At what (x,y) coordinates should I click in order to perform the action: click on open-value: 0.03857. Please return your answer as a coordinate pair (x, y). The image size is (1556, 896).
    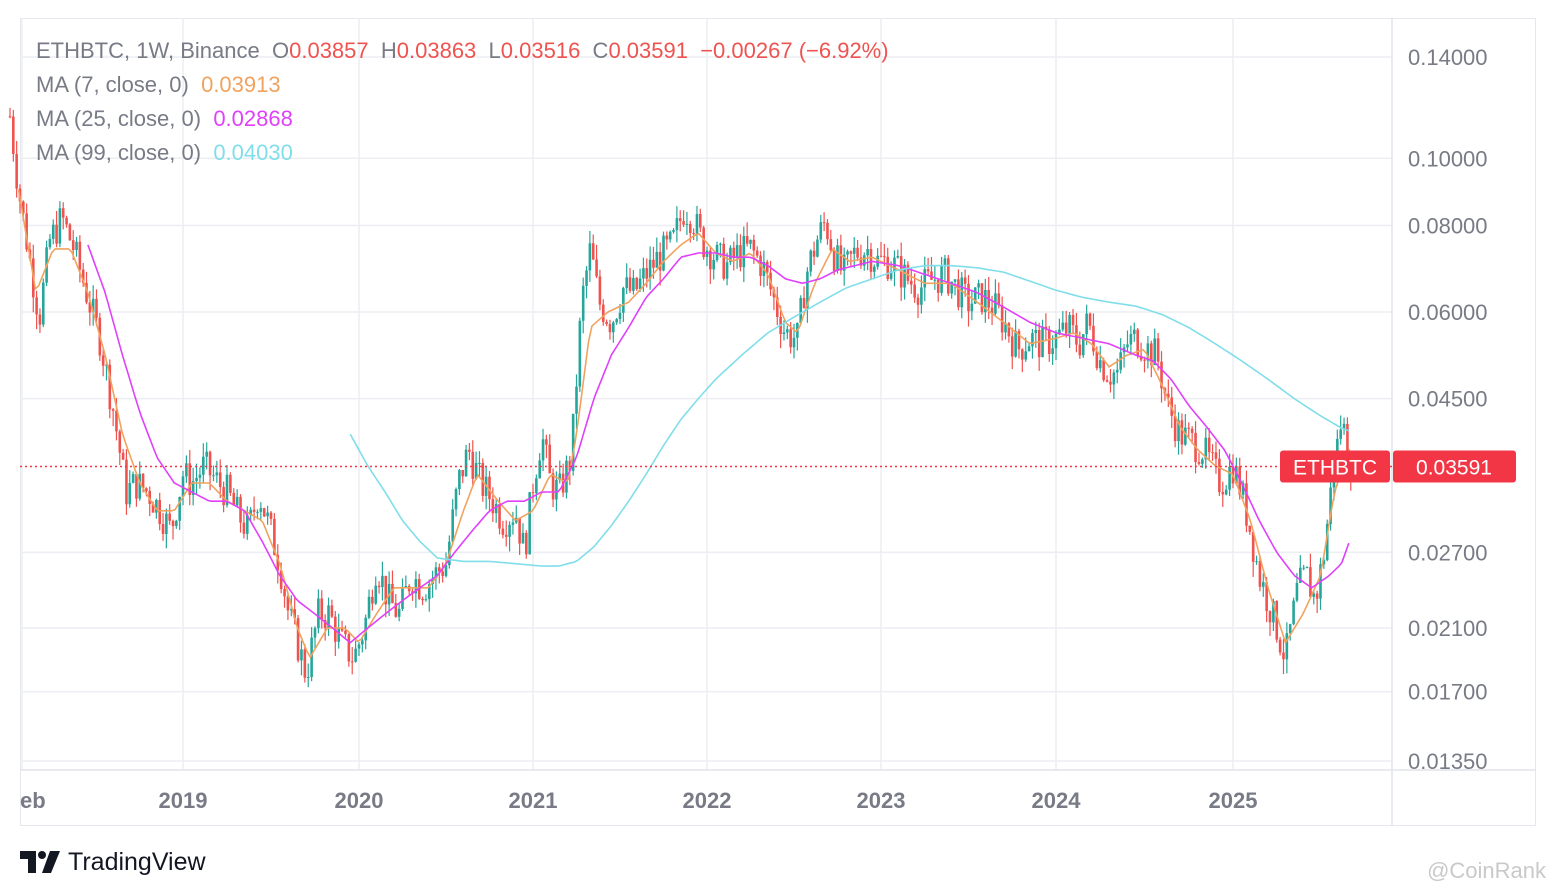
    Looking at the image, I should click on (329, 50).